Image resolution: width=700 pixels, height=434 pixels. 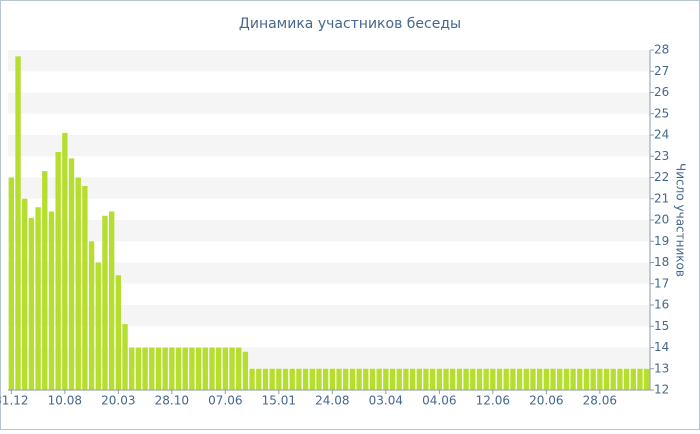 I want to click on x-tick-label: 20.06, so click(x=546, y=401).